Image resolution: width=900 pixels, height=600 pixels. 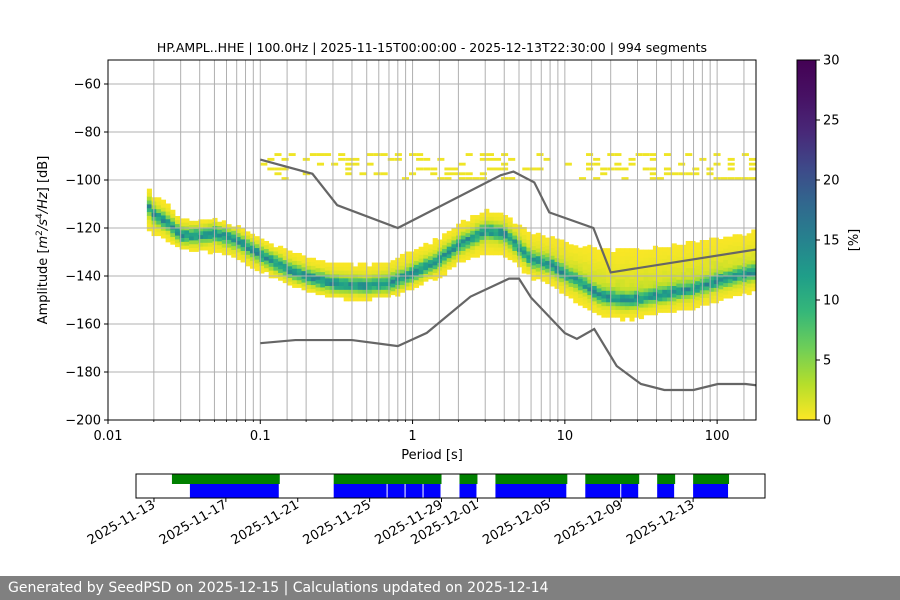 I want to click on y-axis-label: Amplitude [m2/s4/Hz] [dB], so click(x=43, y=240).